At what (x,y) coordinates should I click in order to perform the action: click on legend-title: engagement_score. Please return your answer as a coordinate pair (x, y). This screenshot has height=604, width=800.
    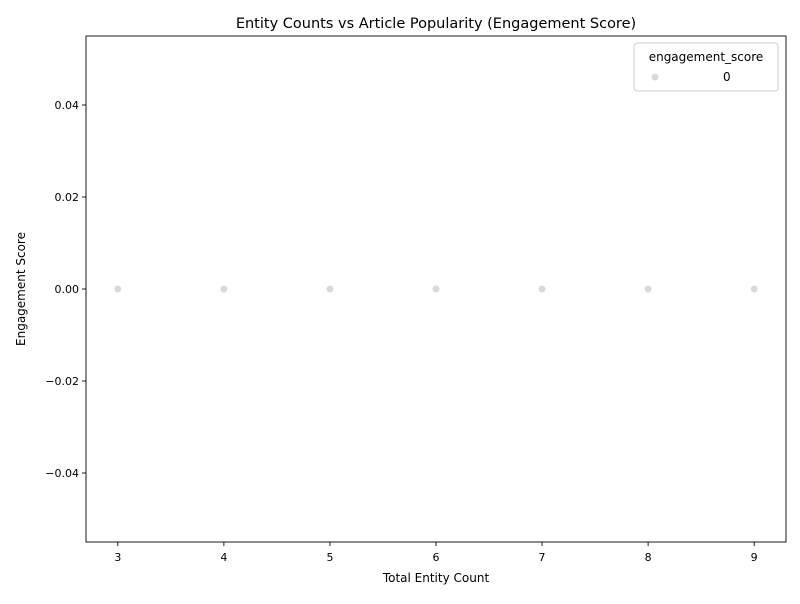
    Looking at the image, I should click on (706, 57).